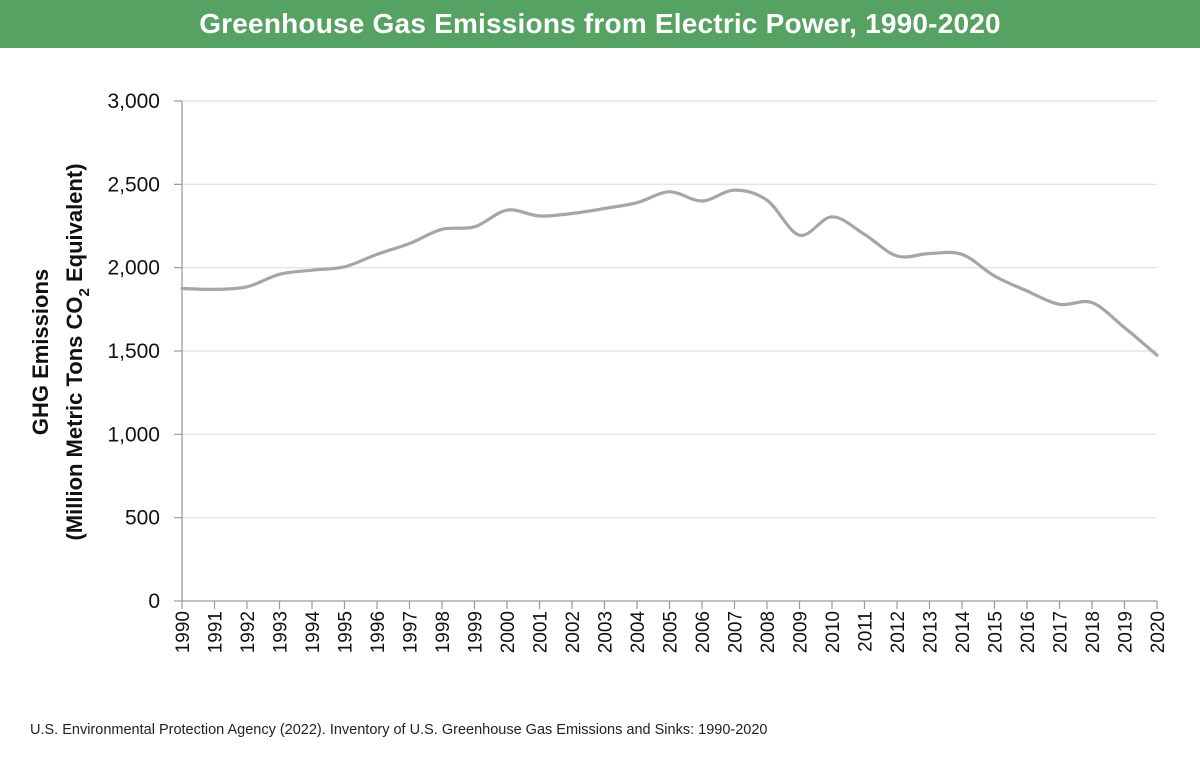 This screenshot has height=770, width=1200. Describe the element at coordinates (508, 632) in the screenshot. I see `x-tick-label: 2000` at that location.